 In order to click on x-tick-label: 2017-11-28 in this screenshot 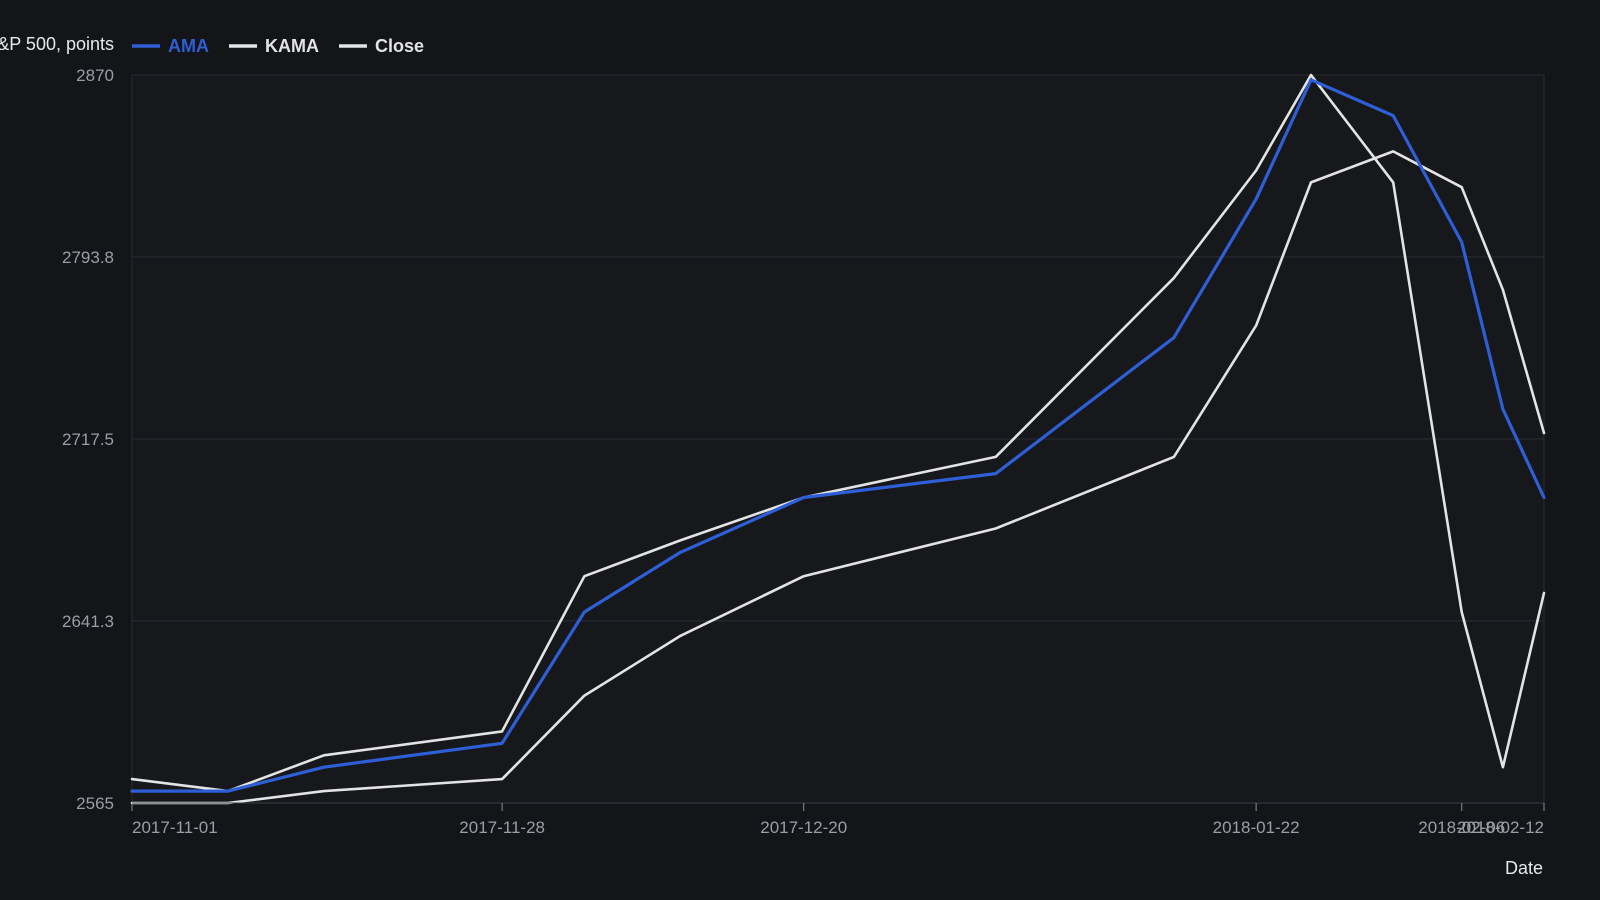, I will do `click(502, 827)`.